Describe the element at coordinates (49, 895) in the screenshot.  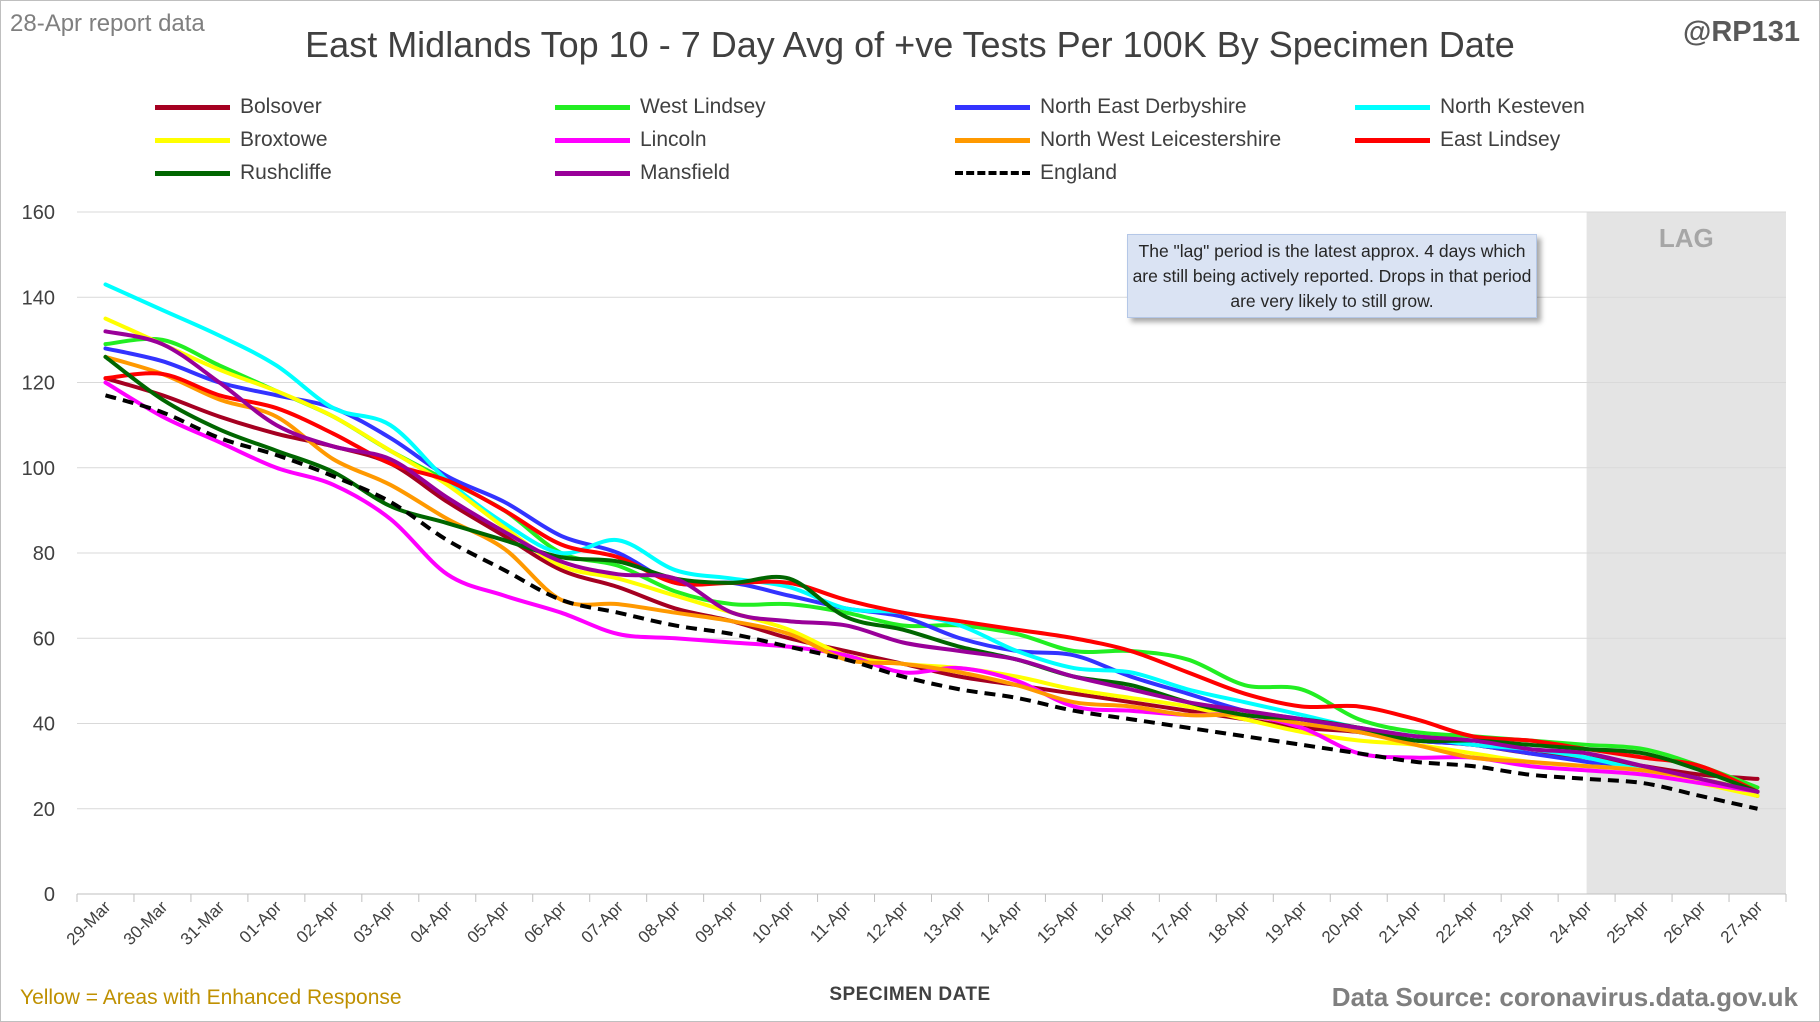
I see `y-tick-label: 0` at that location.